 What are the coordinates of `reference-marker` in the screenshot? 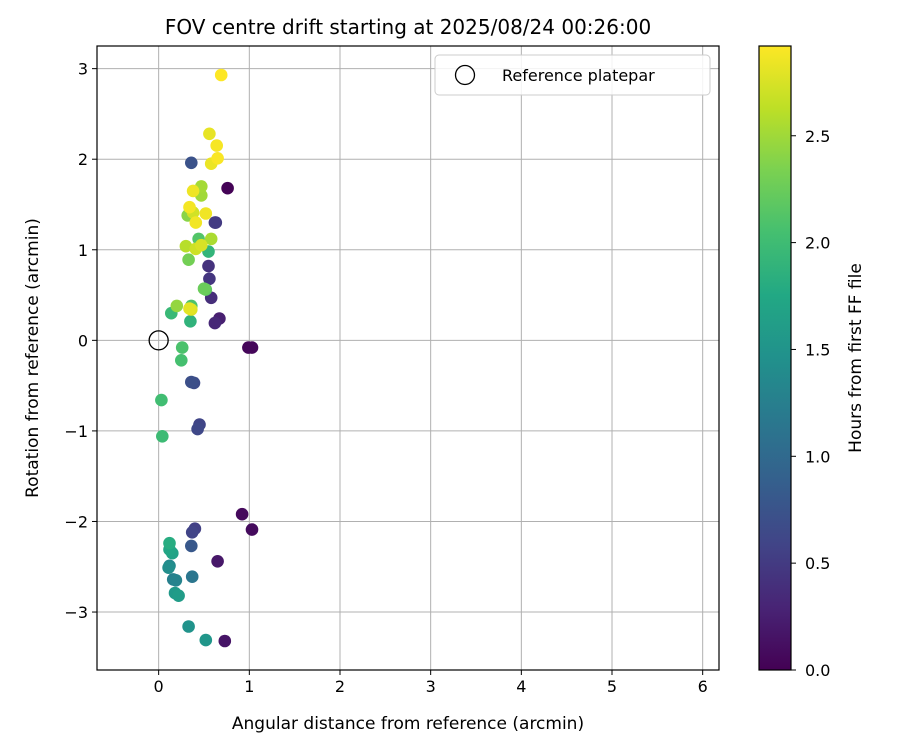 It's located at (158, 340).